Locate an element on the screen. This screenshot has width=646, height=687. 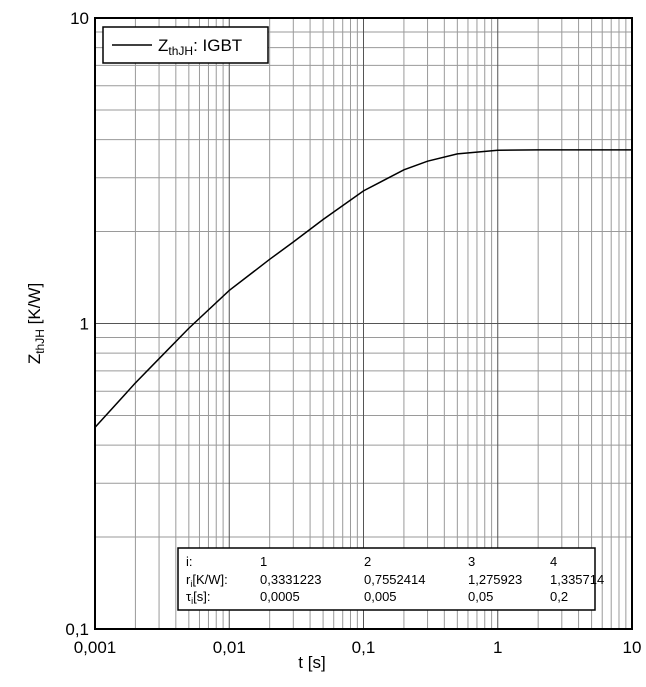
table-row-label: τi[s]: is located at coordinates (198, 597).